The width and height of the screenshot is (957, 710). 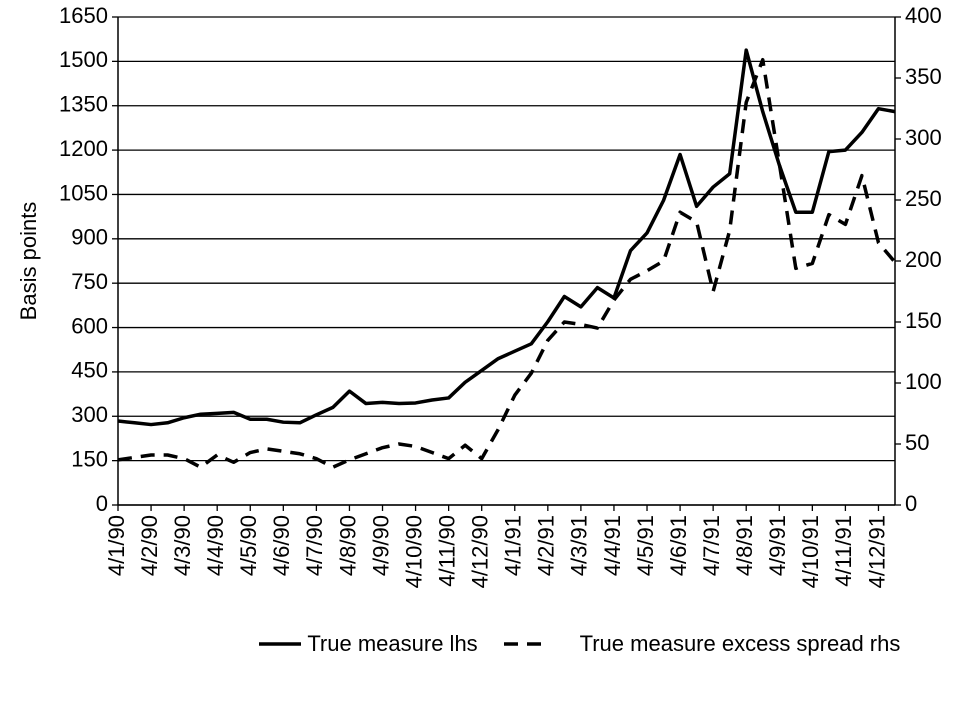 I want to click on y-tick-label: 1650, so click(x=83, y=15).